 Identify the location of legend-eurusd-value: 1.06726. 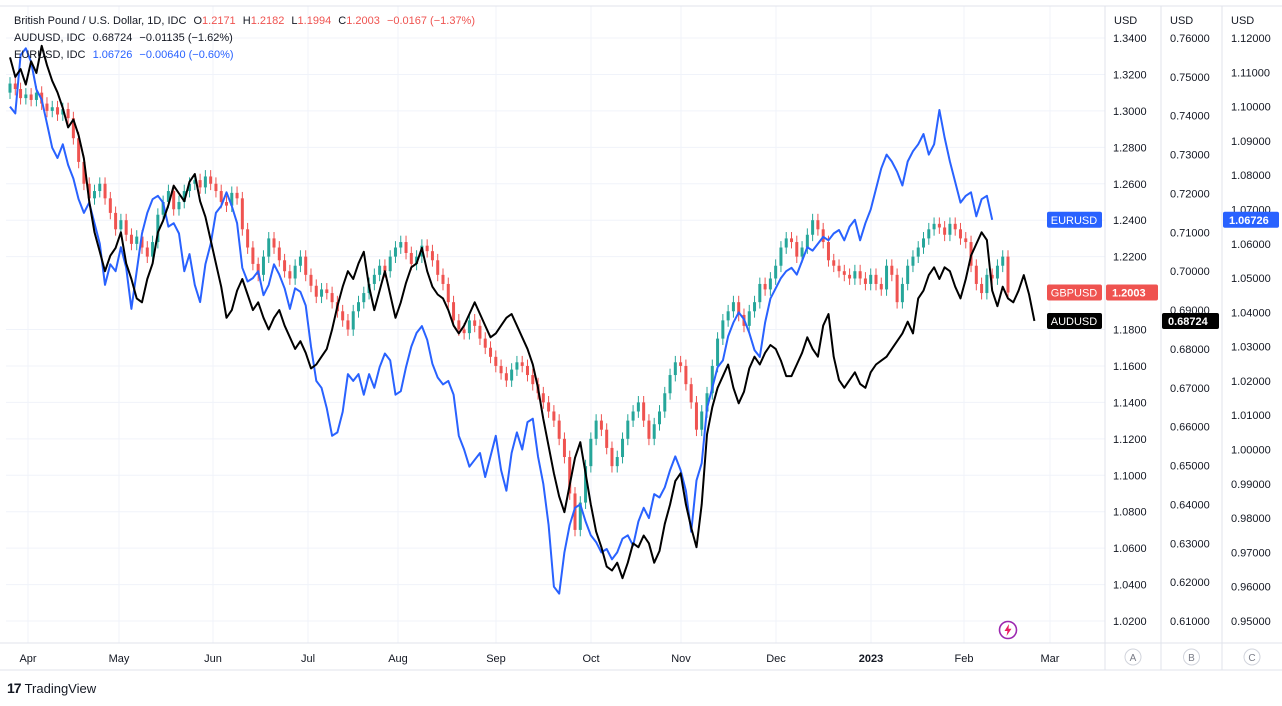
(112, 55).